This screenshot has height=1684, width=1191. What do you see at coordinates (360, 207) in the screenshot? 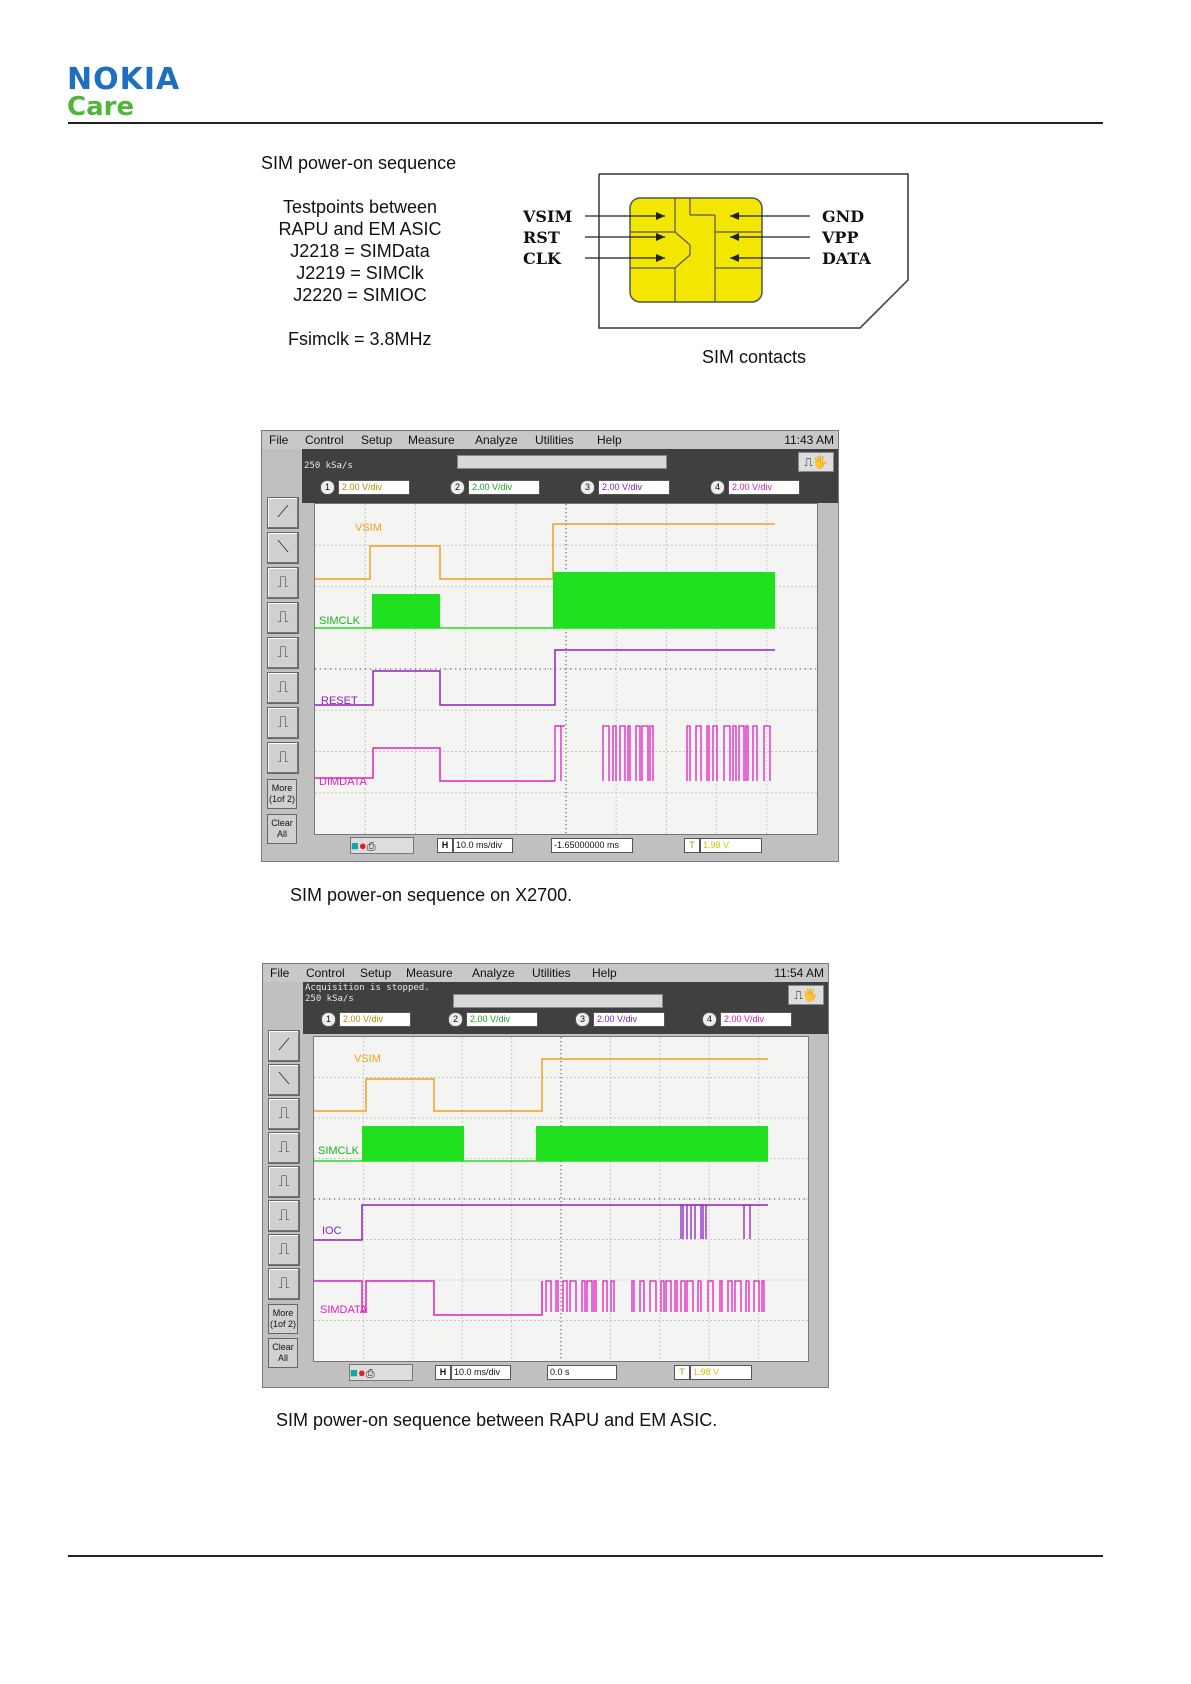
I see `info-line: Testpoints between` at bounding box center [360, 207].